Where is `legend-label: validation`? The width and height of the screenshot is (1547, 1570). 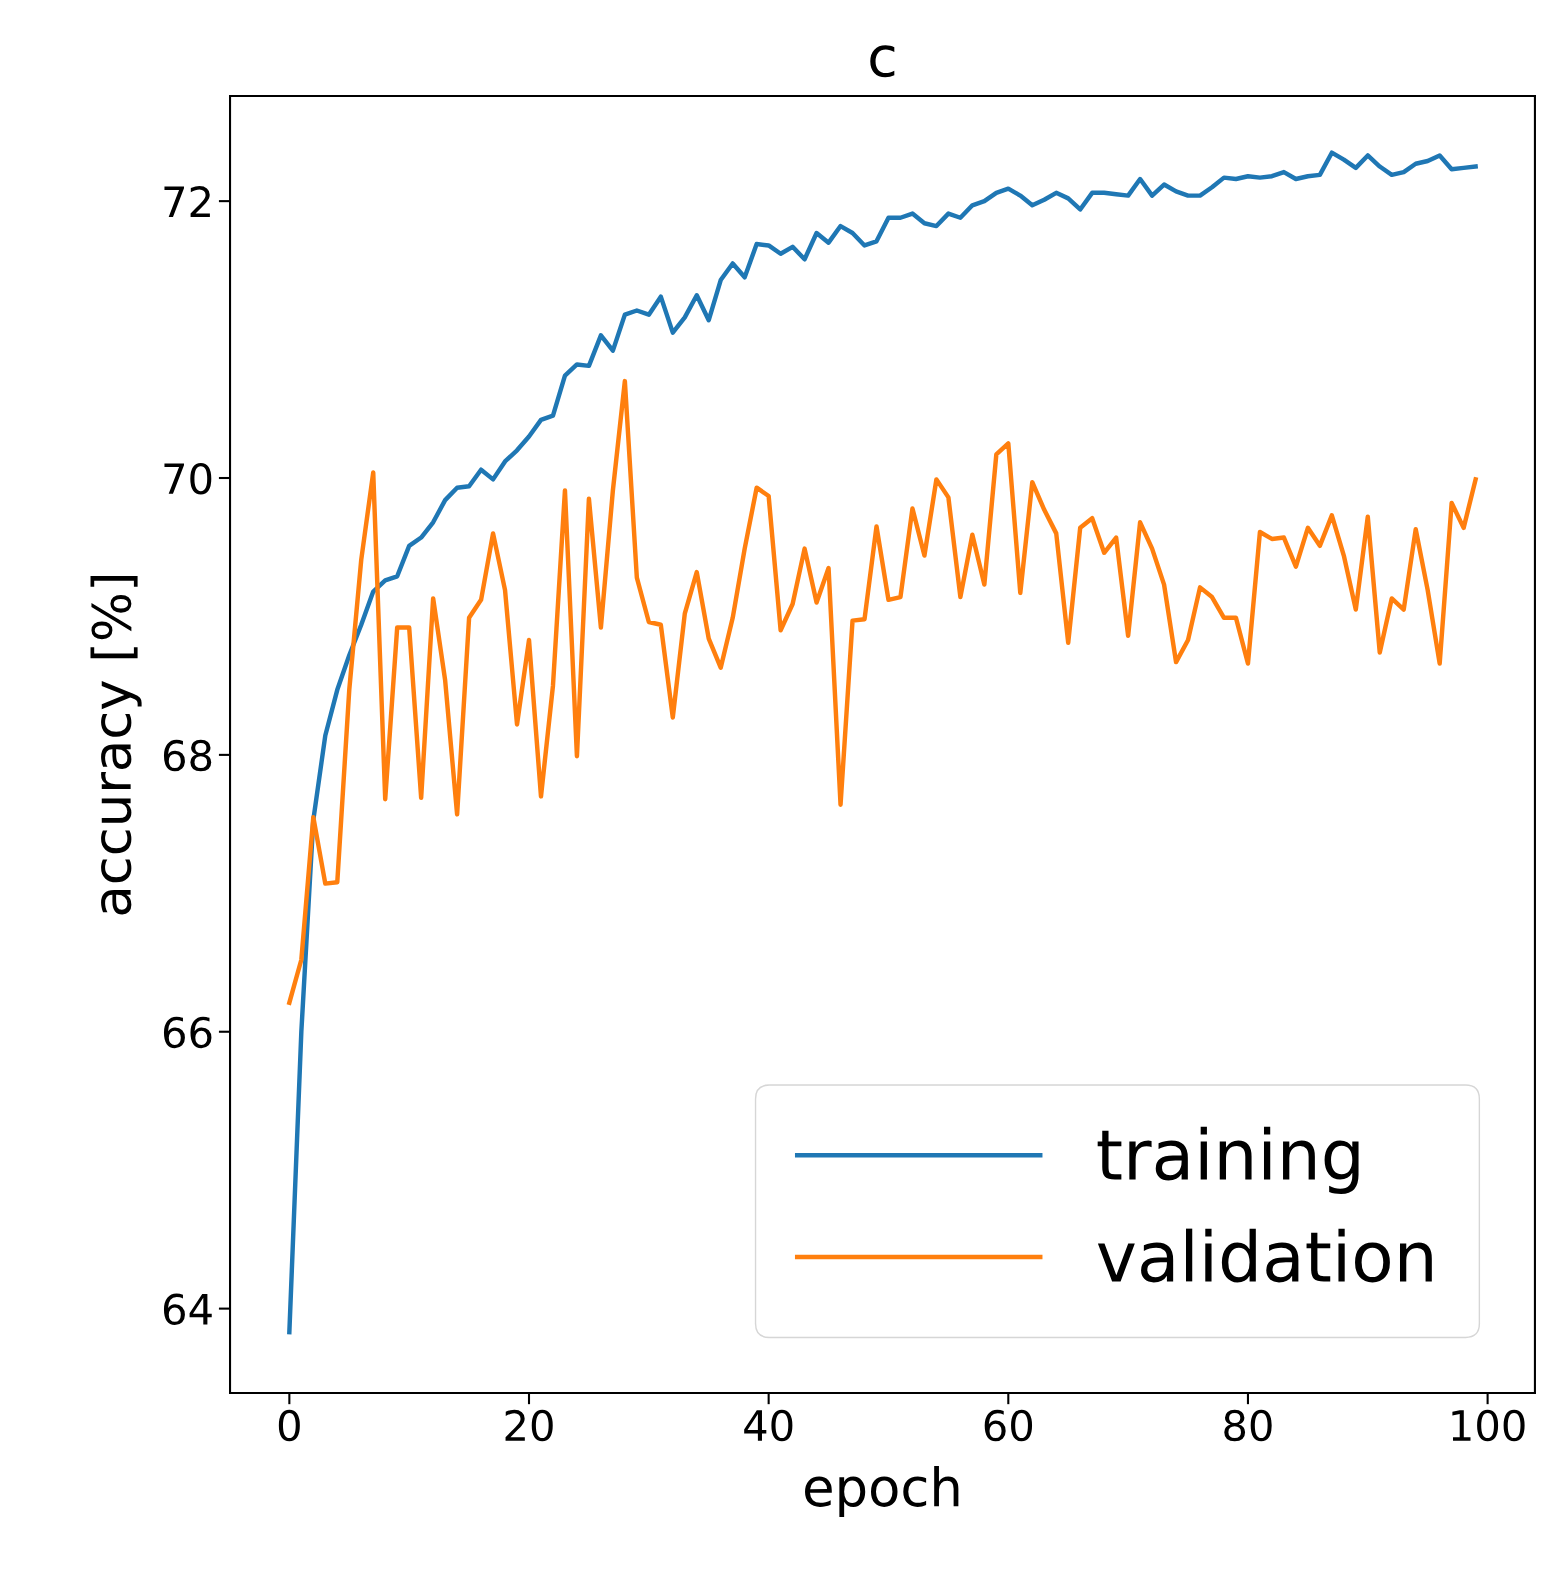
legend-label: validation is located at coordinates (1264, 1255).